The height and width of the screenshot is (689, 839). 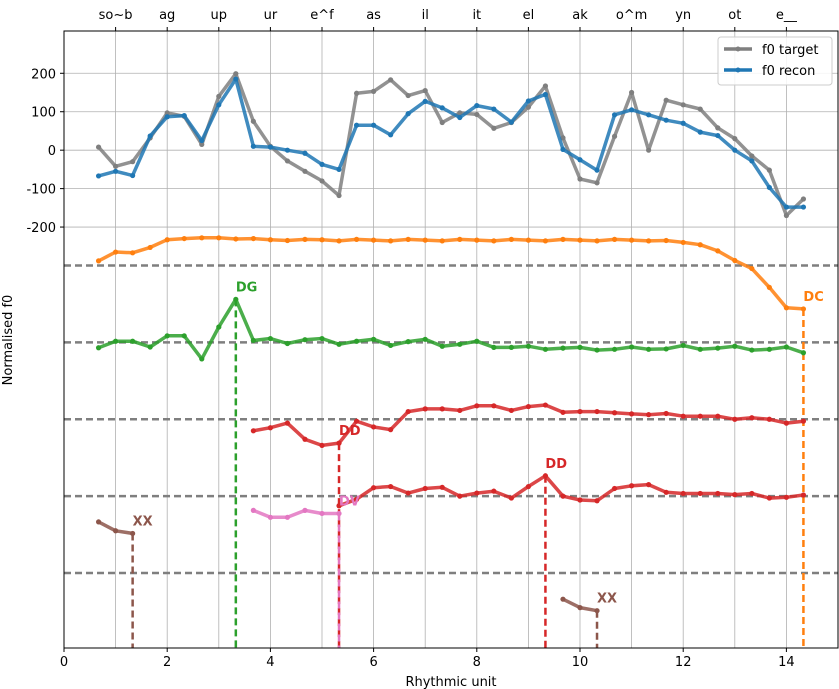 I want to click on annotation-label-dv-4: DV, so click(x=349, y=501).